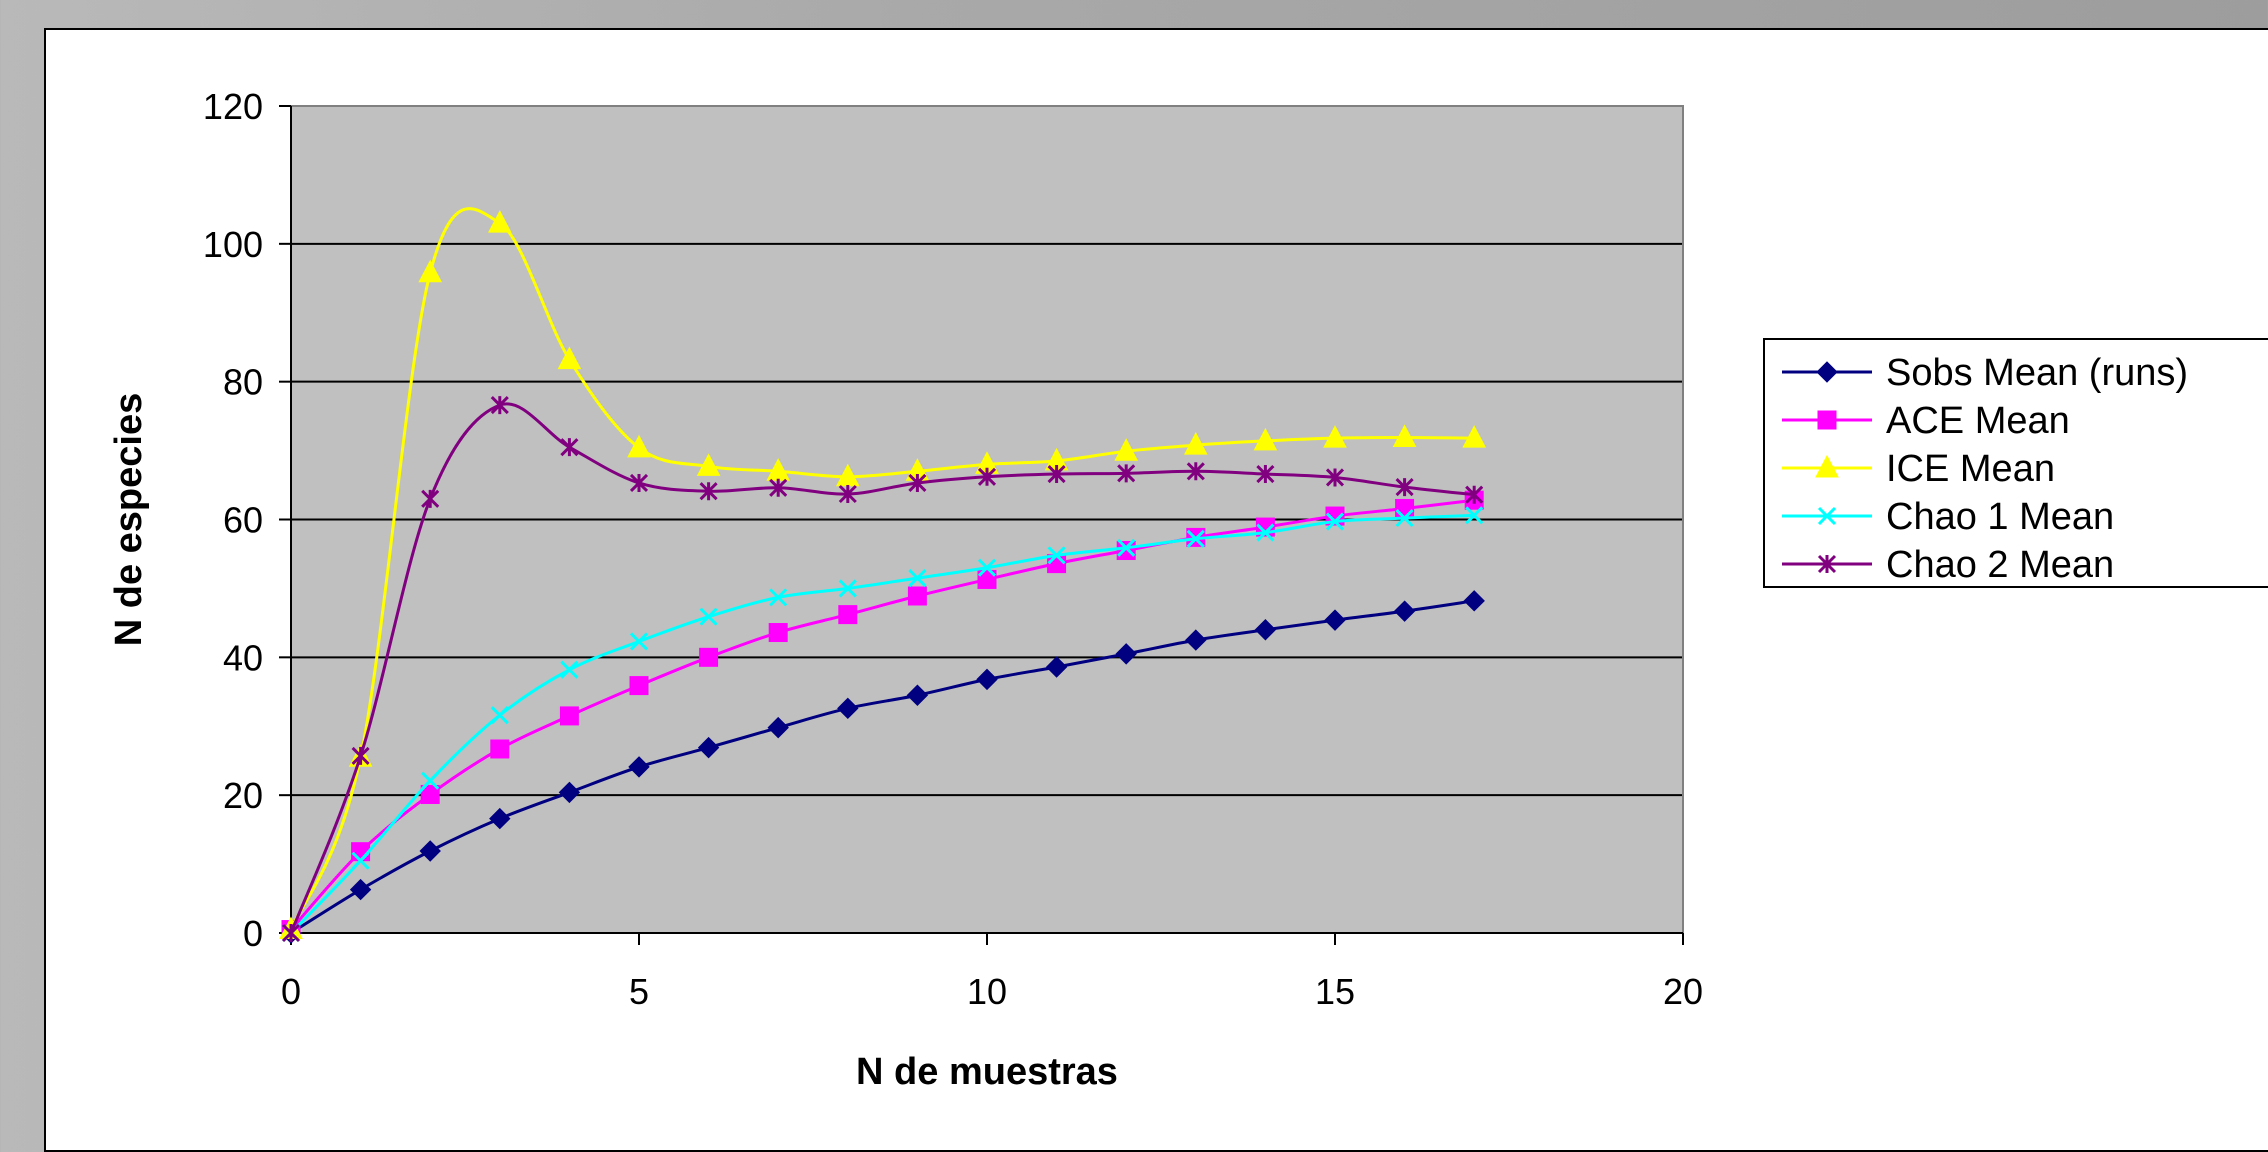 The height and width of the screenshot is (1152, 2268). I want to click on y-tick-label: 80, so click(243, 382).